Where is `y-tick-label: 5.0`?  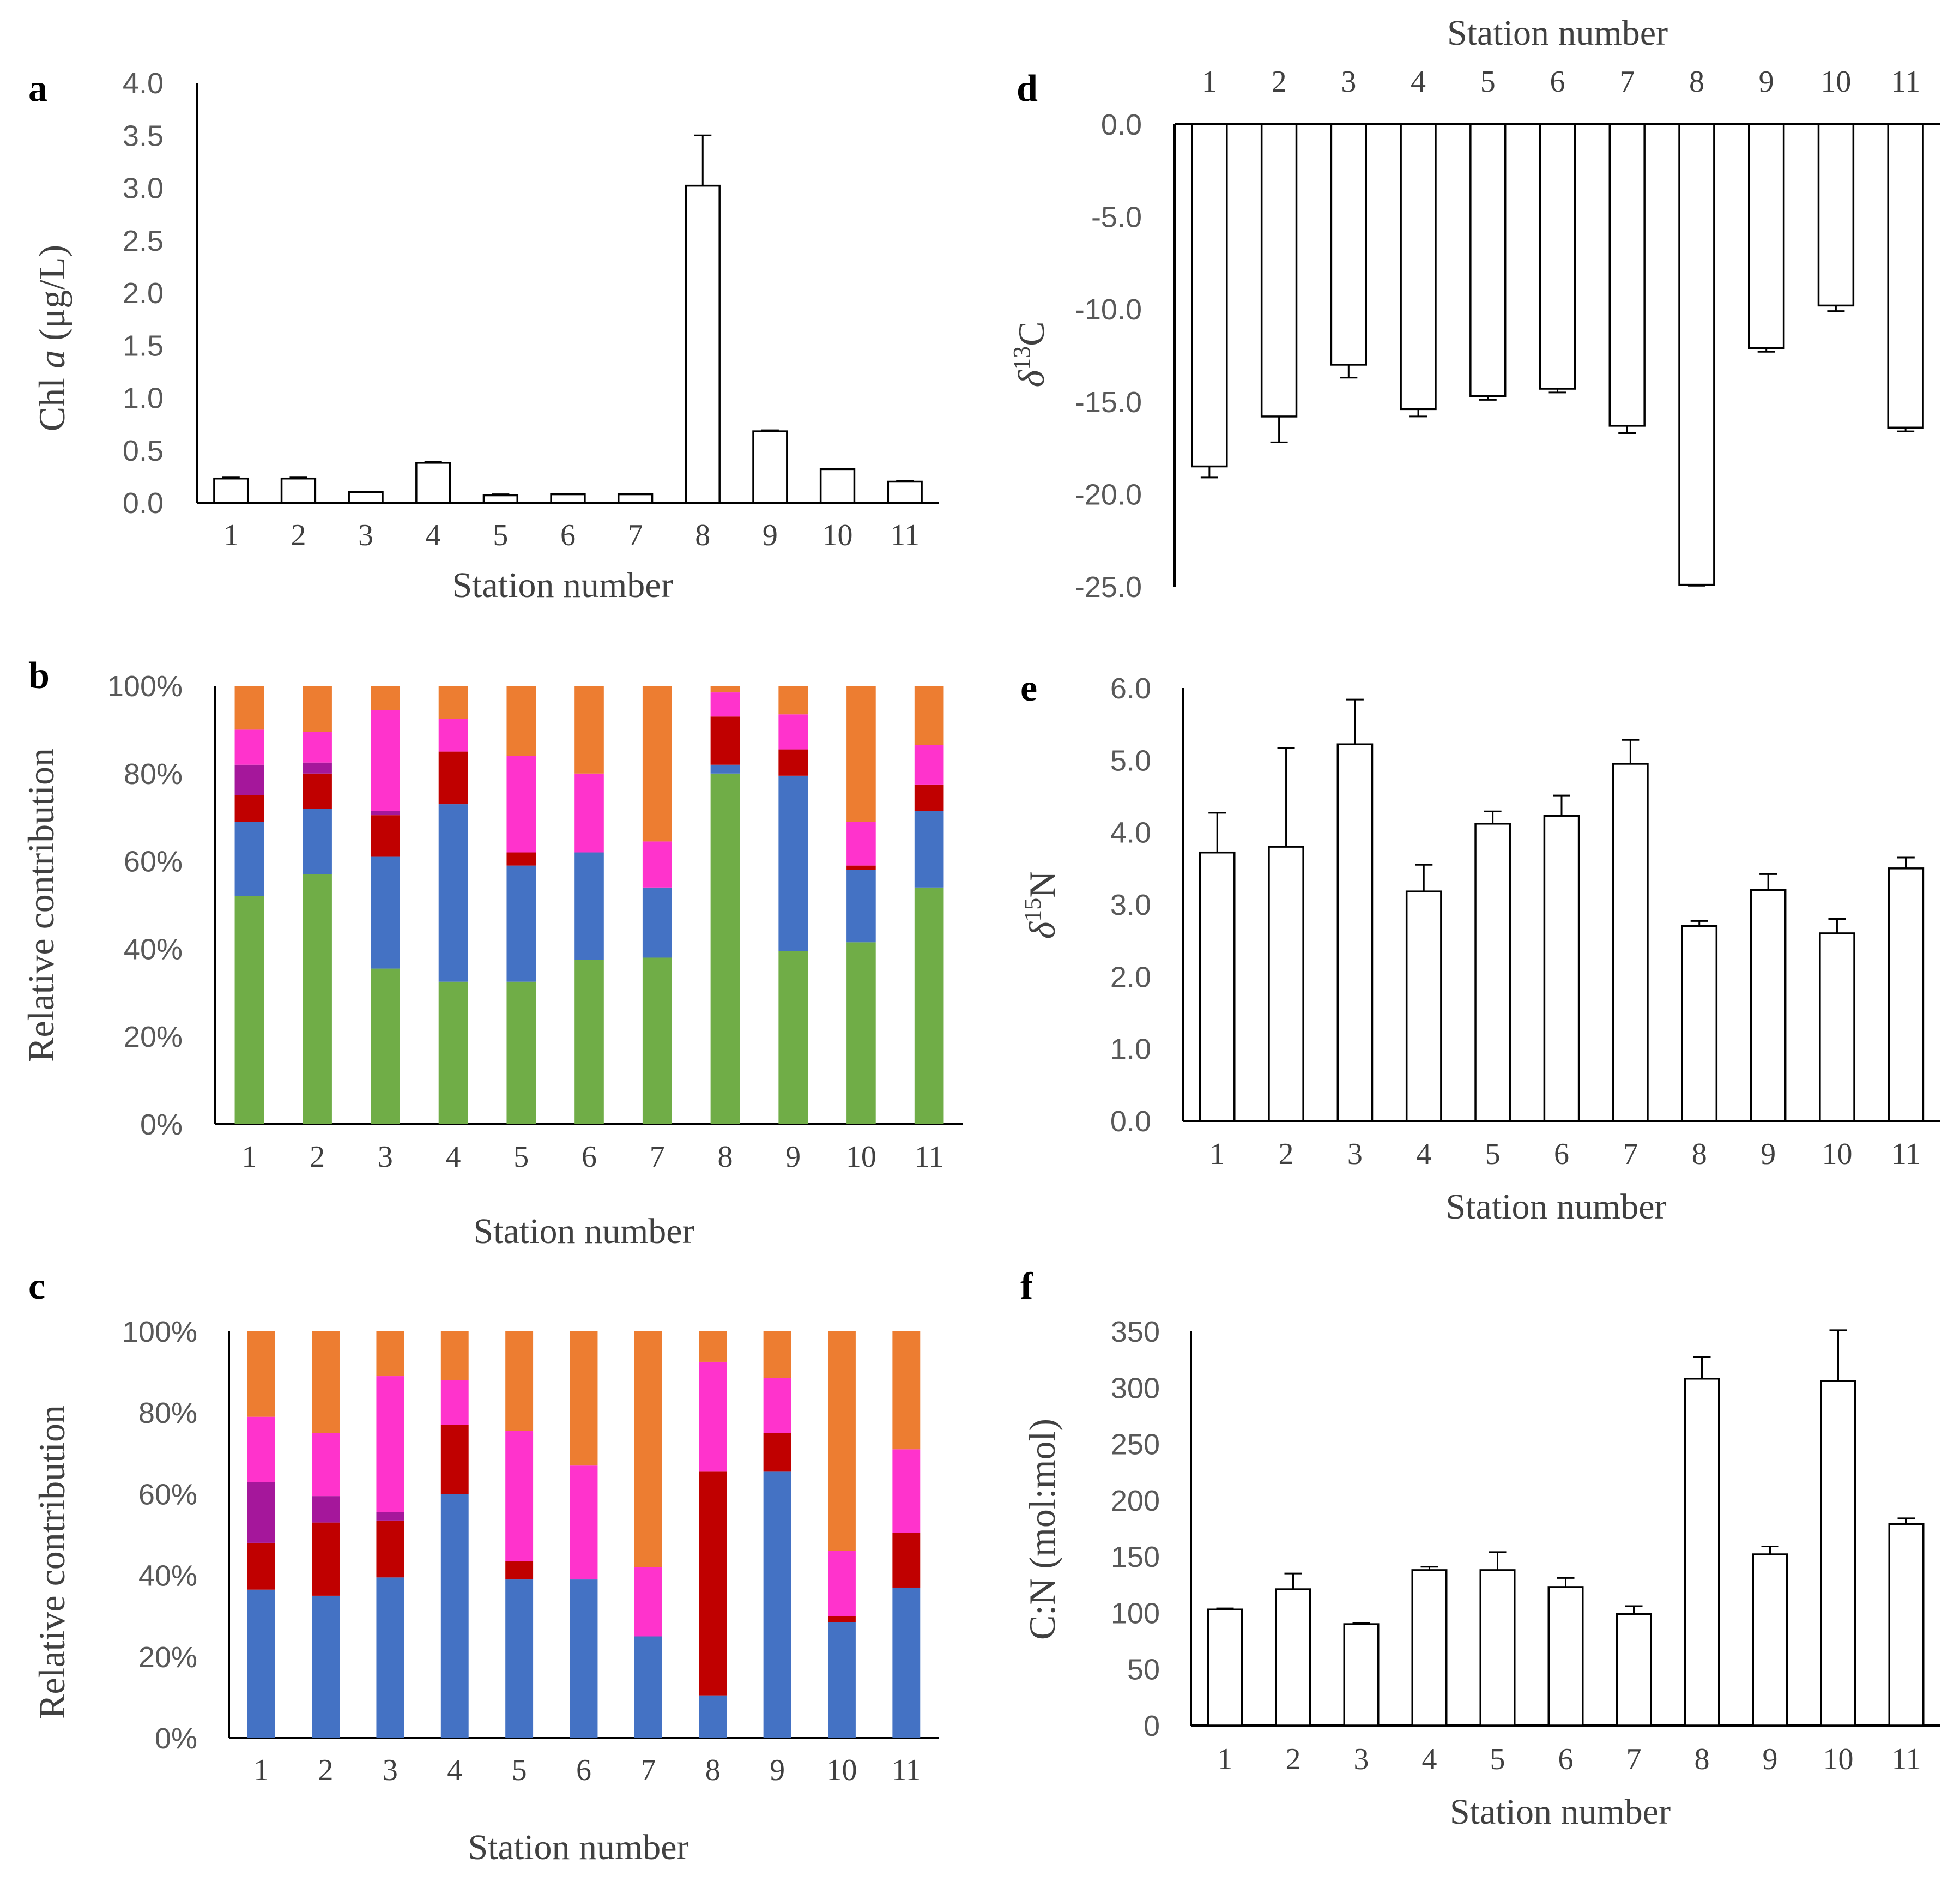
y-tick-label: 5.0 is located at coordinates (1130, 760).